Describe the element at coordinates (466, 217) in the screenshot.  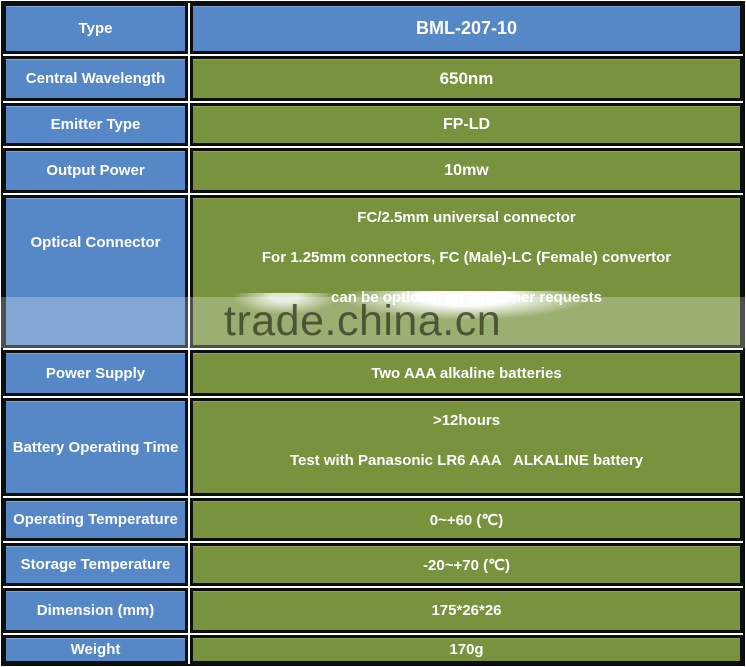
I see `spec-value-line: FC/2.5mm universal connector` at that location.